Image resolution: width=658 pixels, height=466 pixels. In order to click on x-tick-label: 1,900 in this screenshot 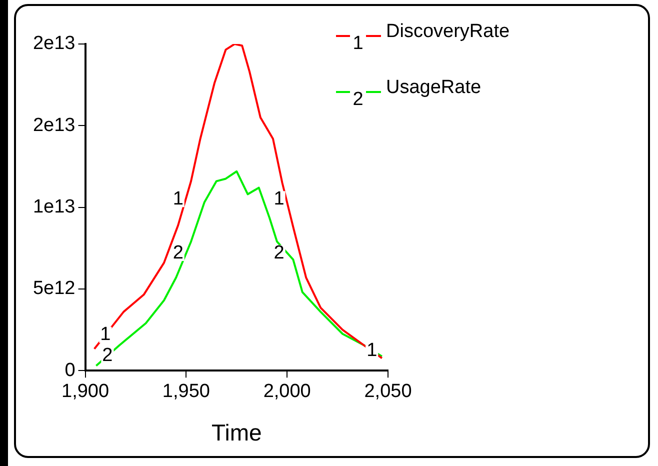, I will do `click(85, 391)`.